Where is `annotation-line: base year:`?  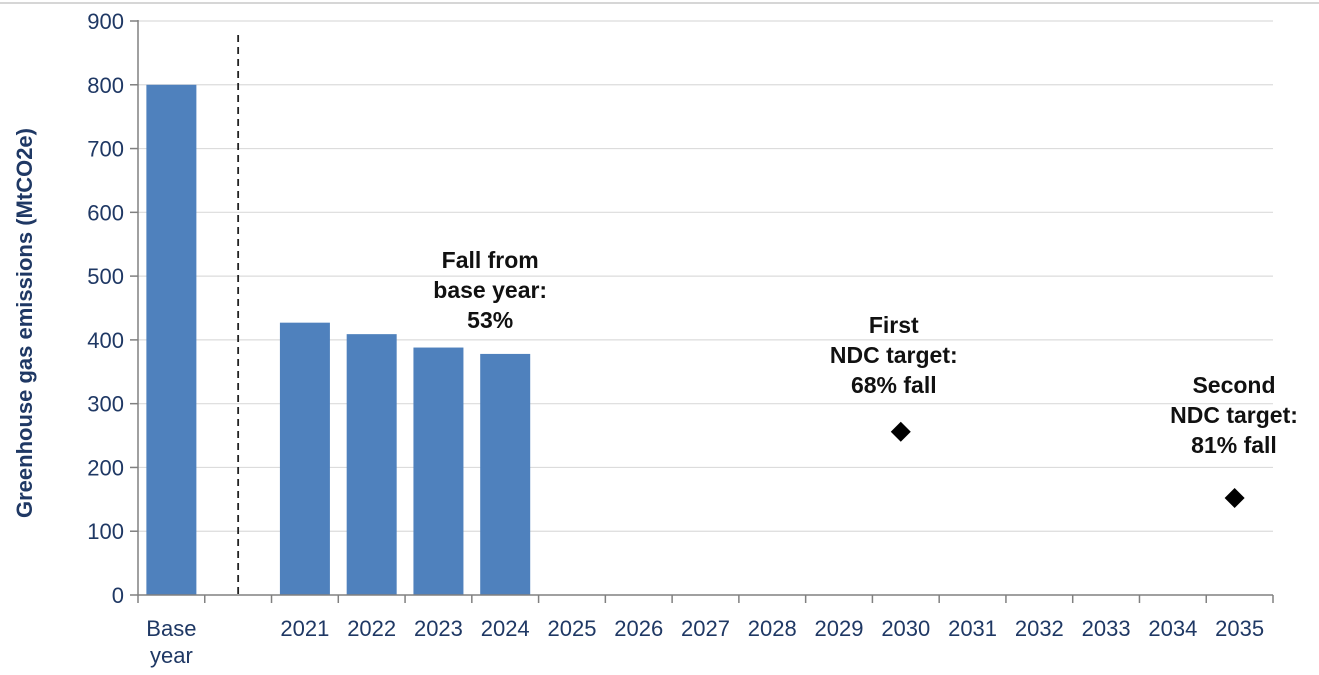 annotation-line: base year: is located at coordinates (490, 290).